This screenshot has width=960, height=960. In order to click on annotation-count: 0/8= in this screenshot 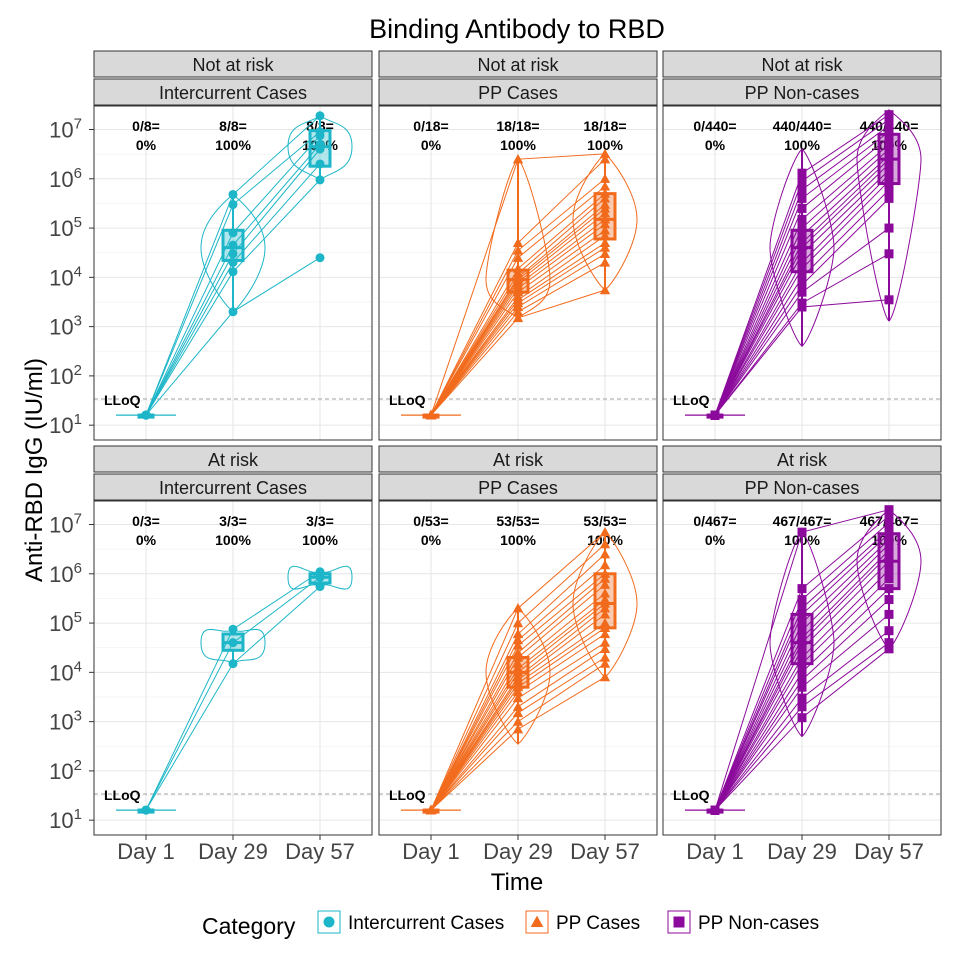, I will do `click(146, 126)`.